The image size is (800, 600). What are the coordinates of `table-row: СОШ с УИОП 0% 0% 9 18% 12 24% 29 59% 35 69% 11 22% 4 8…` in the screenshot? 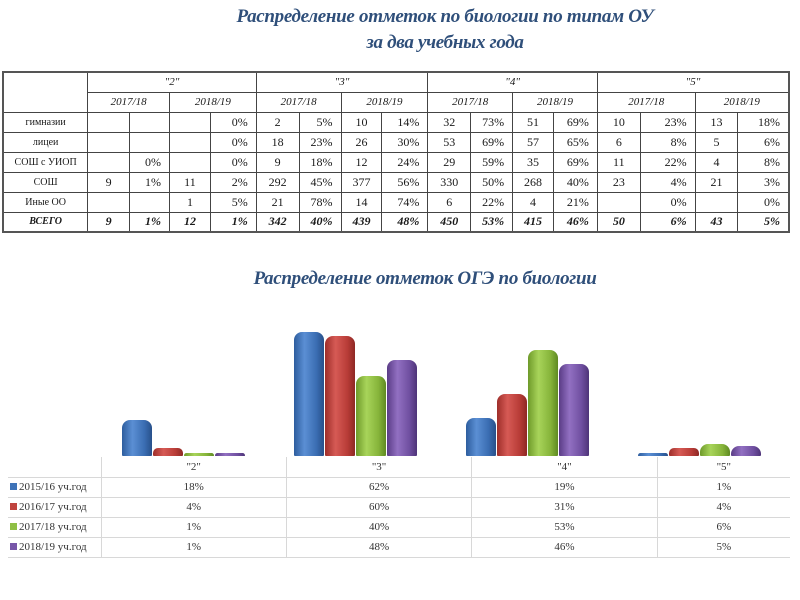 It's located at (396, 162).